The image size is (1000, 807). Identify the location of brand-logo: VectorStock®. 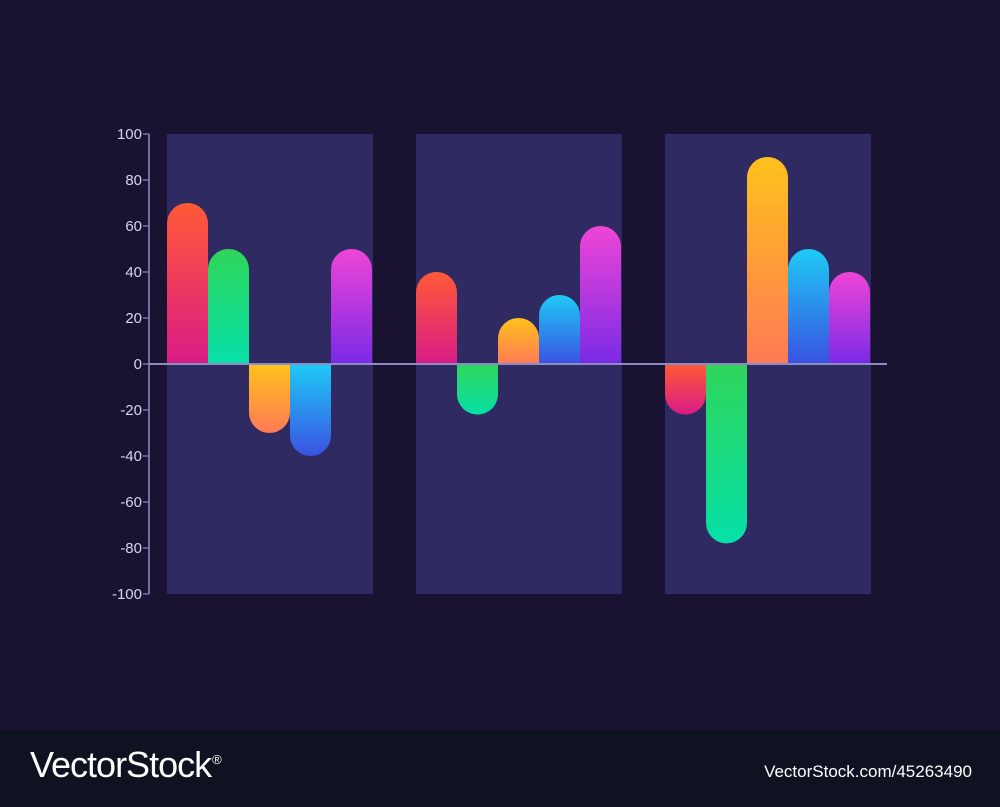
(126, 765).